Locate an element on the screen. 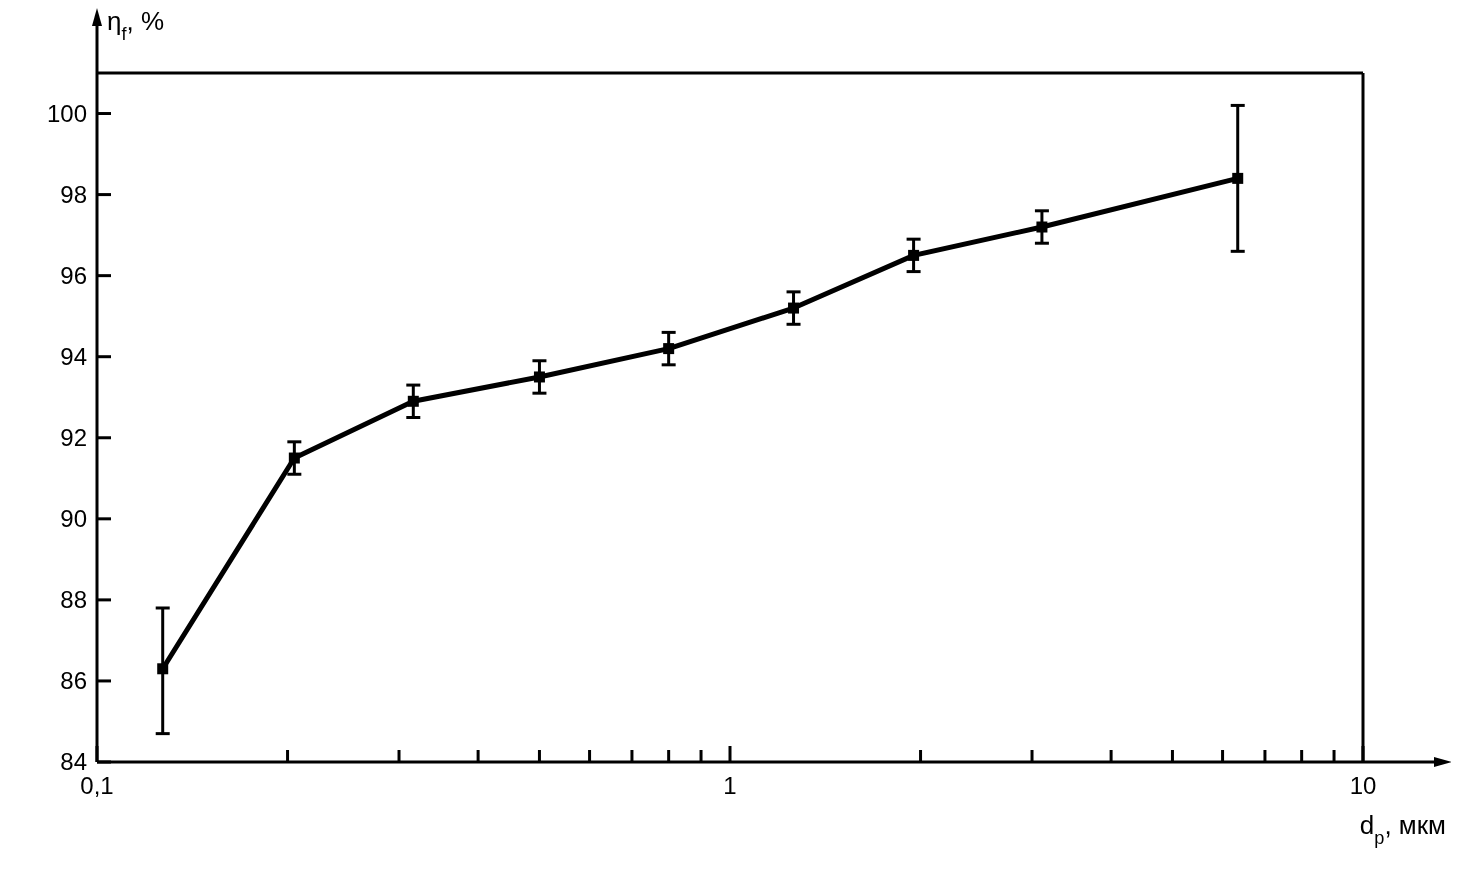 This screenshot has height=870, width=1459. y-tick-label: 100 is located at coordinates (66, 113).